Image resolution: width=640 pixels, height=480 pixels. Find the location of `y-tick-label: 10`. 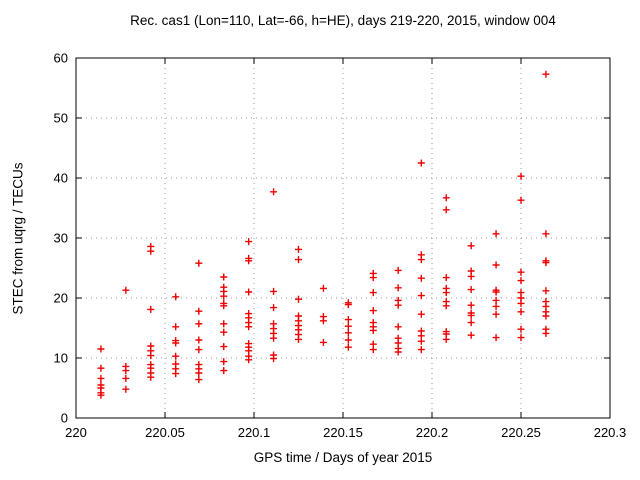

y-tick-label: 10 is located at coordinates (61, 358).